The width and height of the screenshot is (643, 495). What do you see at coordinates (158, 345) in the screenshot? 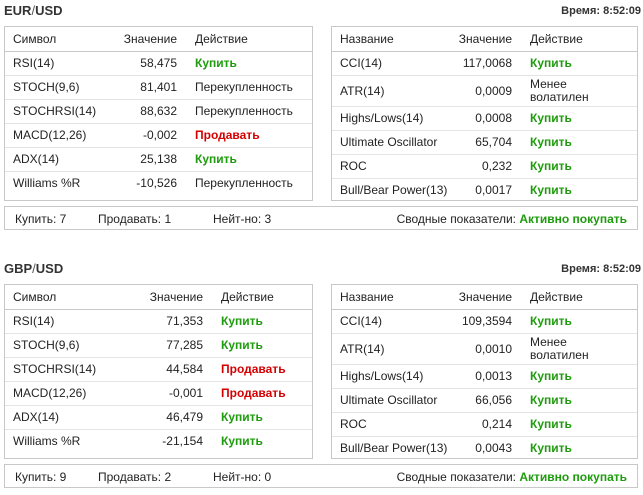
I see `table-row: STOCH(9,6) 77,285 Купить` at bounding box center [158, 345].